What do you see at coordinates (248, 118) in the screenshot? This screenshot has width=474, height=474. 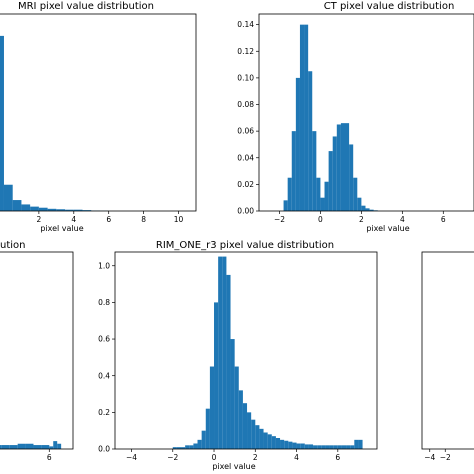 I see `ct-y-ticks: 0.00 0.02 0.04 0.06 0.08 0.10 0.12 0.14` at bounding box center [248, 118].